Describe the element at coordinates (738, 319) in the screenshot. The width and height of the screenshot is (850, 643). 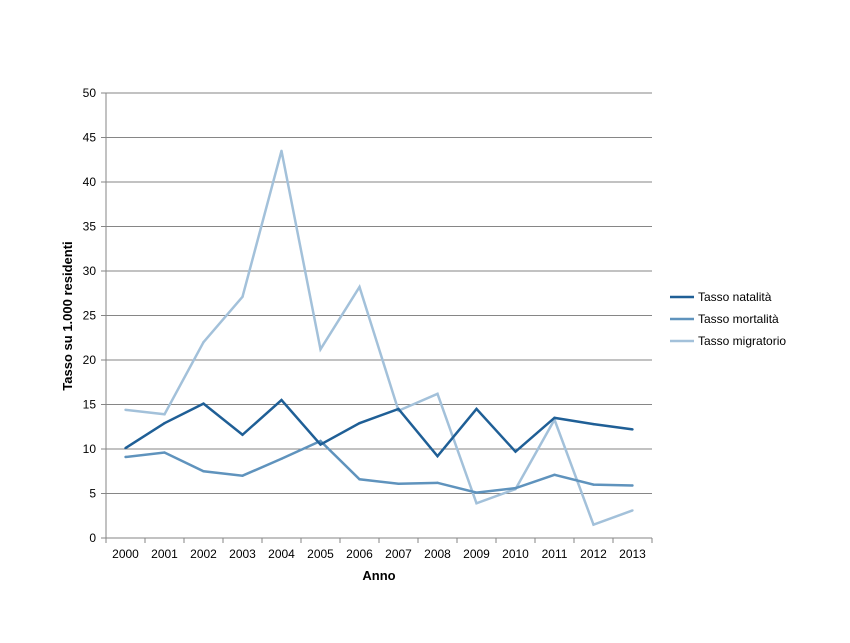
I see `legend-label: Tasso mortalità` at that location.